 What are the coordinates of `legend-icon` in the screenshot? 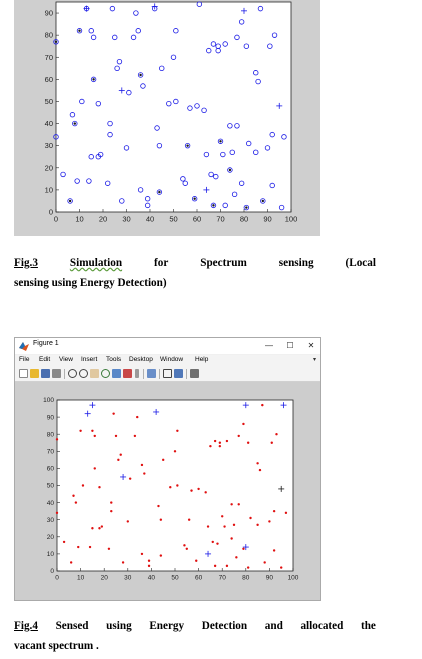 It's located at (167, 373).